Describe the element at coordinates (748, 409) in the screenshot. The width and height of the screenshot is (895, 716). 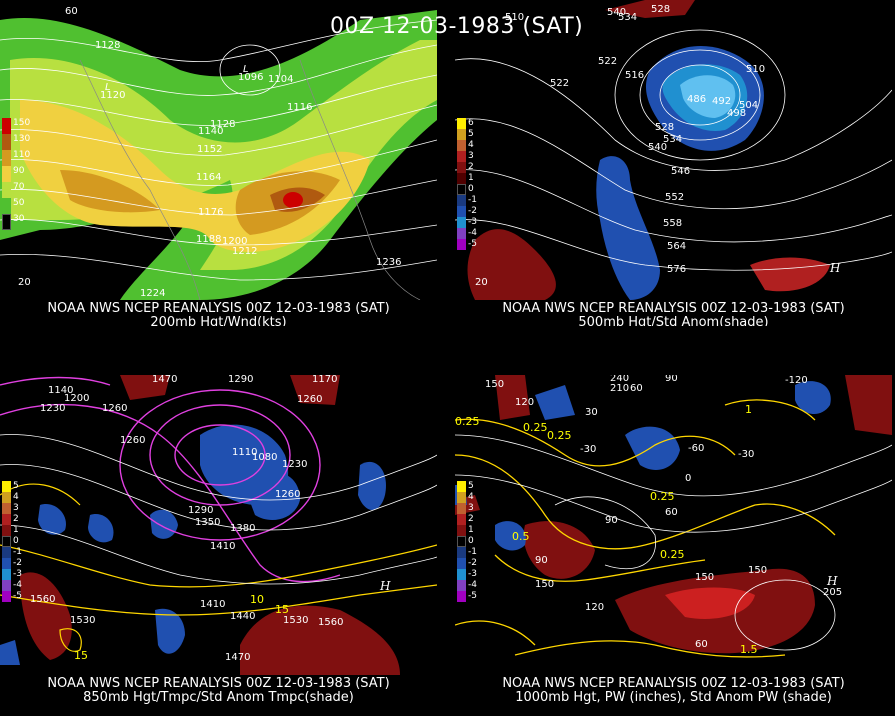
I see `label: 1` at that location.